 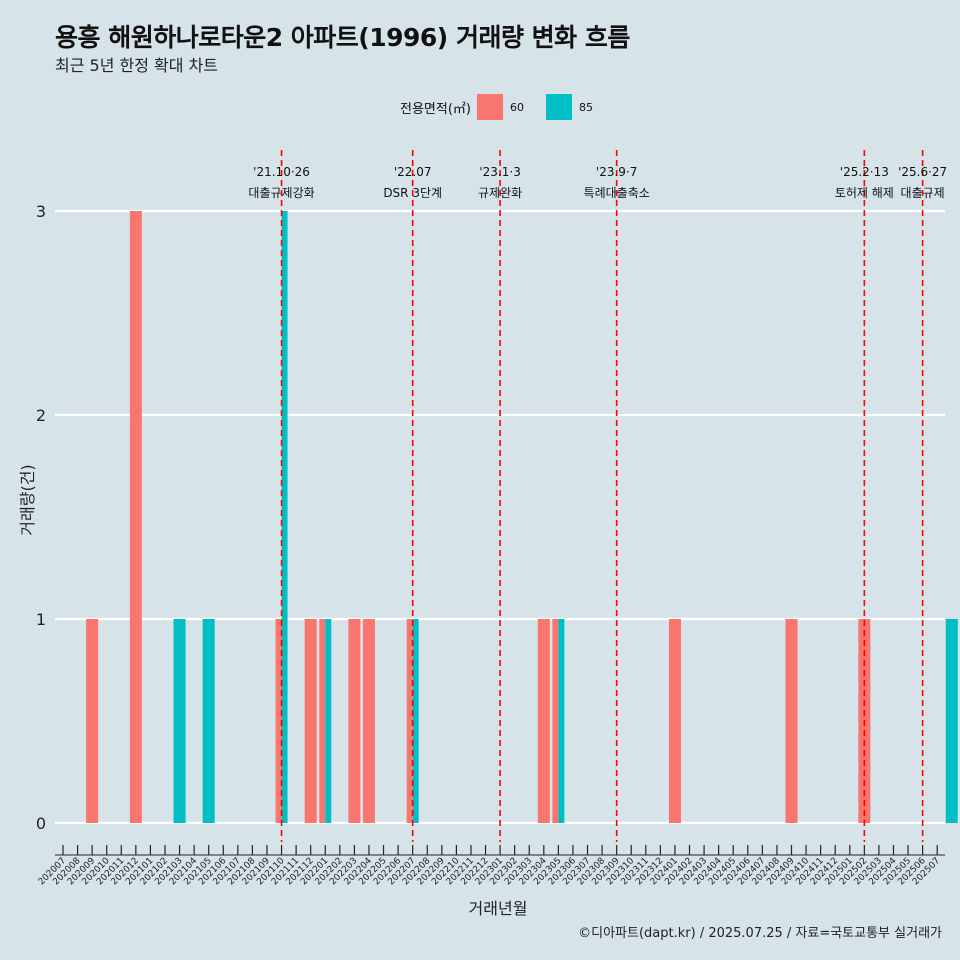 I want to click on y-axis-title: 거래량(건), so click(x=27, y=499).